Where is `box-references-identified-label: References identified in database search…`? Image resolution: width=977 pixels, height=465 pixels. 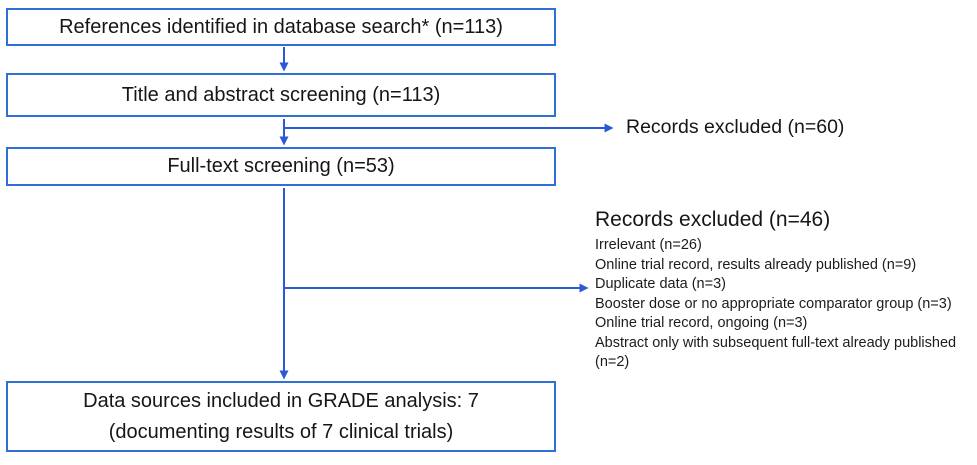 box-references-identified-label: References identified in database search… is located at coordinates (281, 26).